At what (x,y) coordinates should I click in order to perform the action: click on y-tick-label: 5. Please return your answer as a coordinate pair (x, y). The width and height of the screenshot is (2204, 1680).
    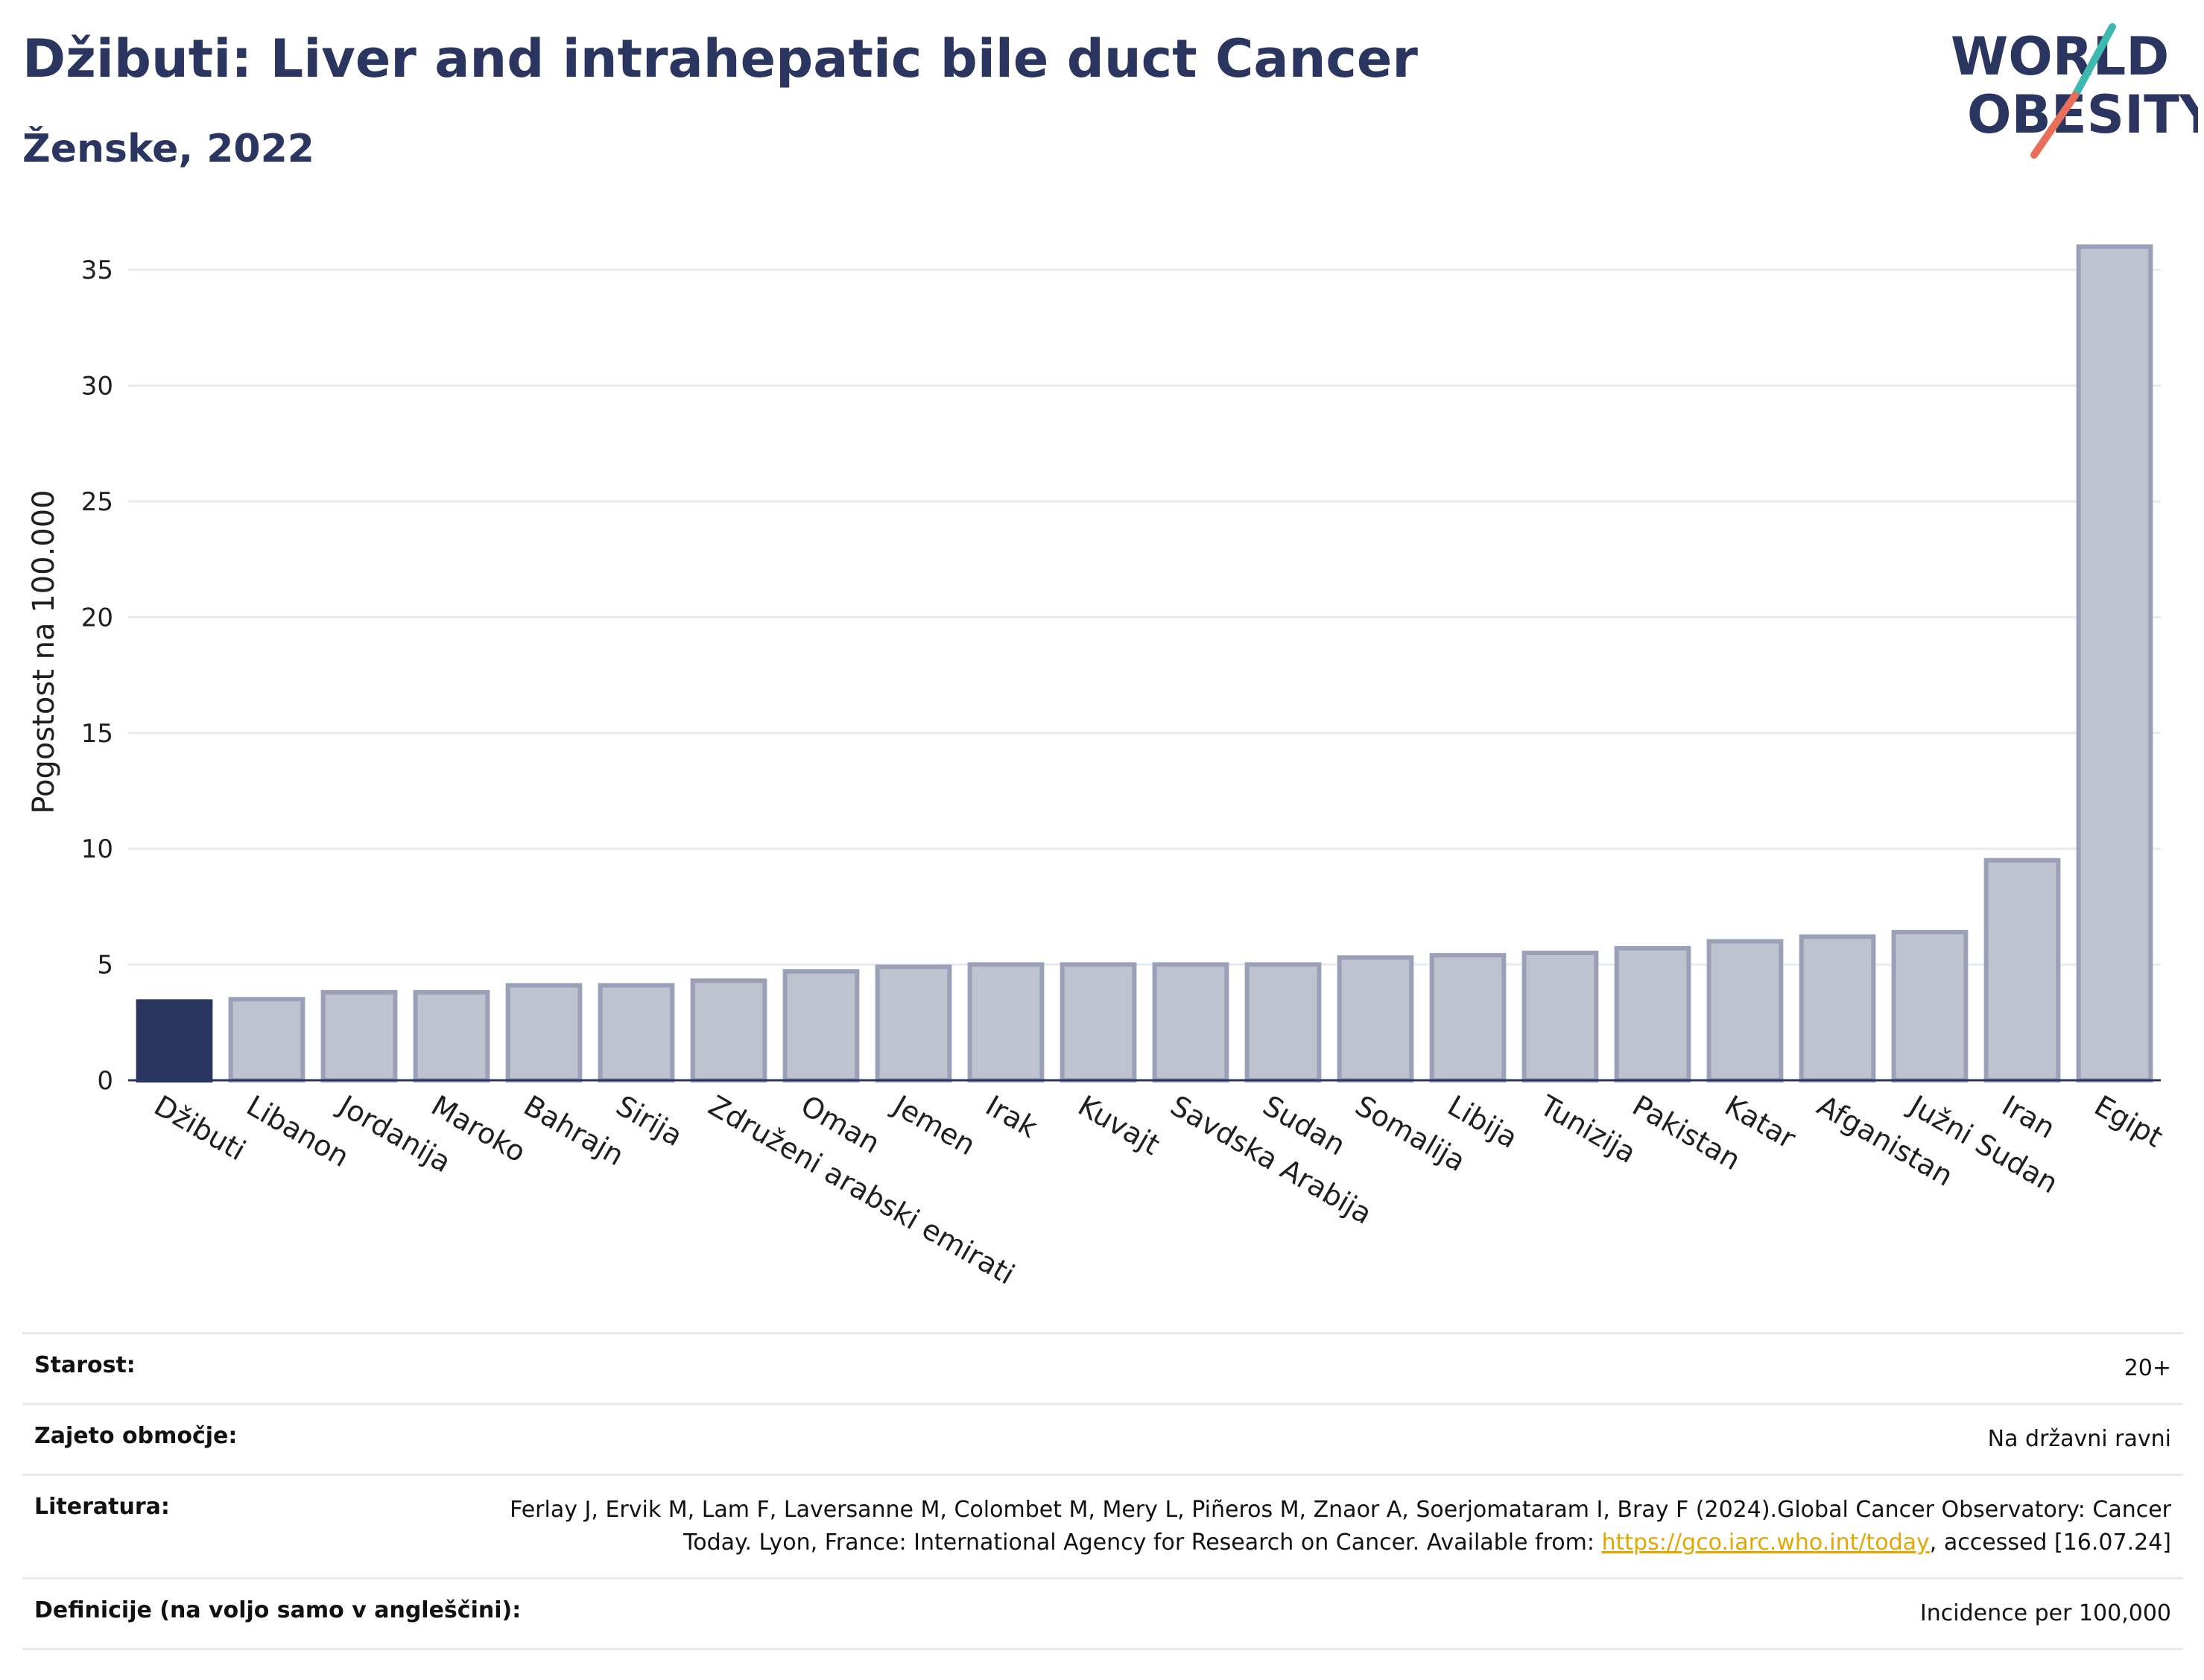
    Looking at the image, I should click on (105, 965).